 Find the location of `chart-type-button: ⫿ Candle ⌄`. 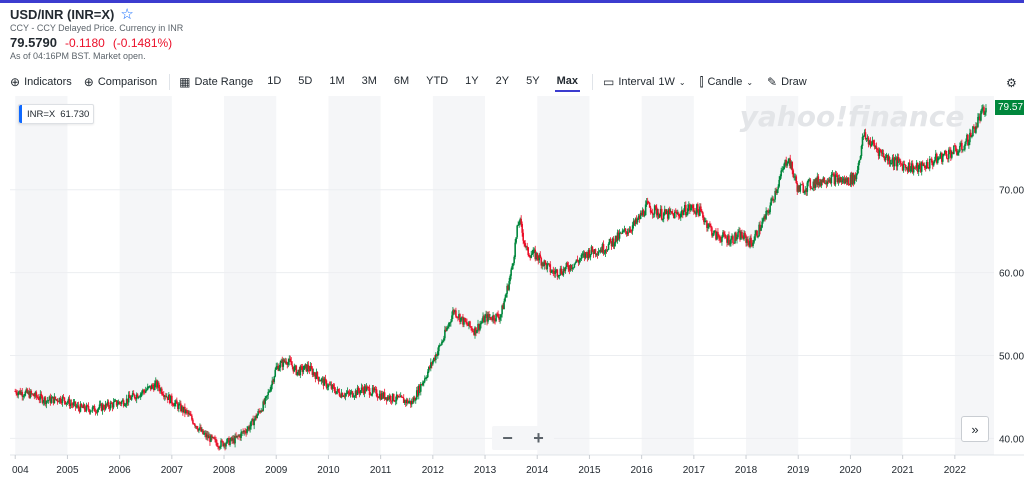

chart-type-button: ⫿ Candle ⌄ is located at coordinates (726, 82).